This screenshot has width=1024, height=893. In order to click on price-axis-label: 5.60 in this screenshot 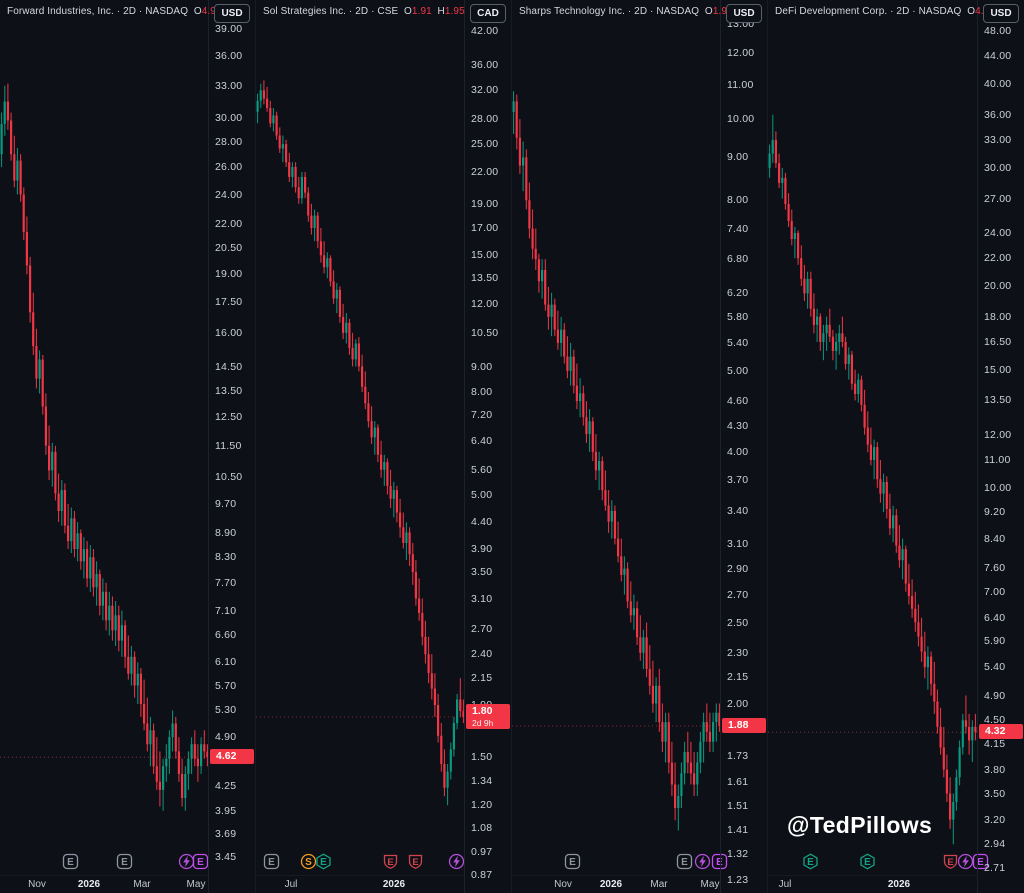, I will do `click(482, 469)`.